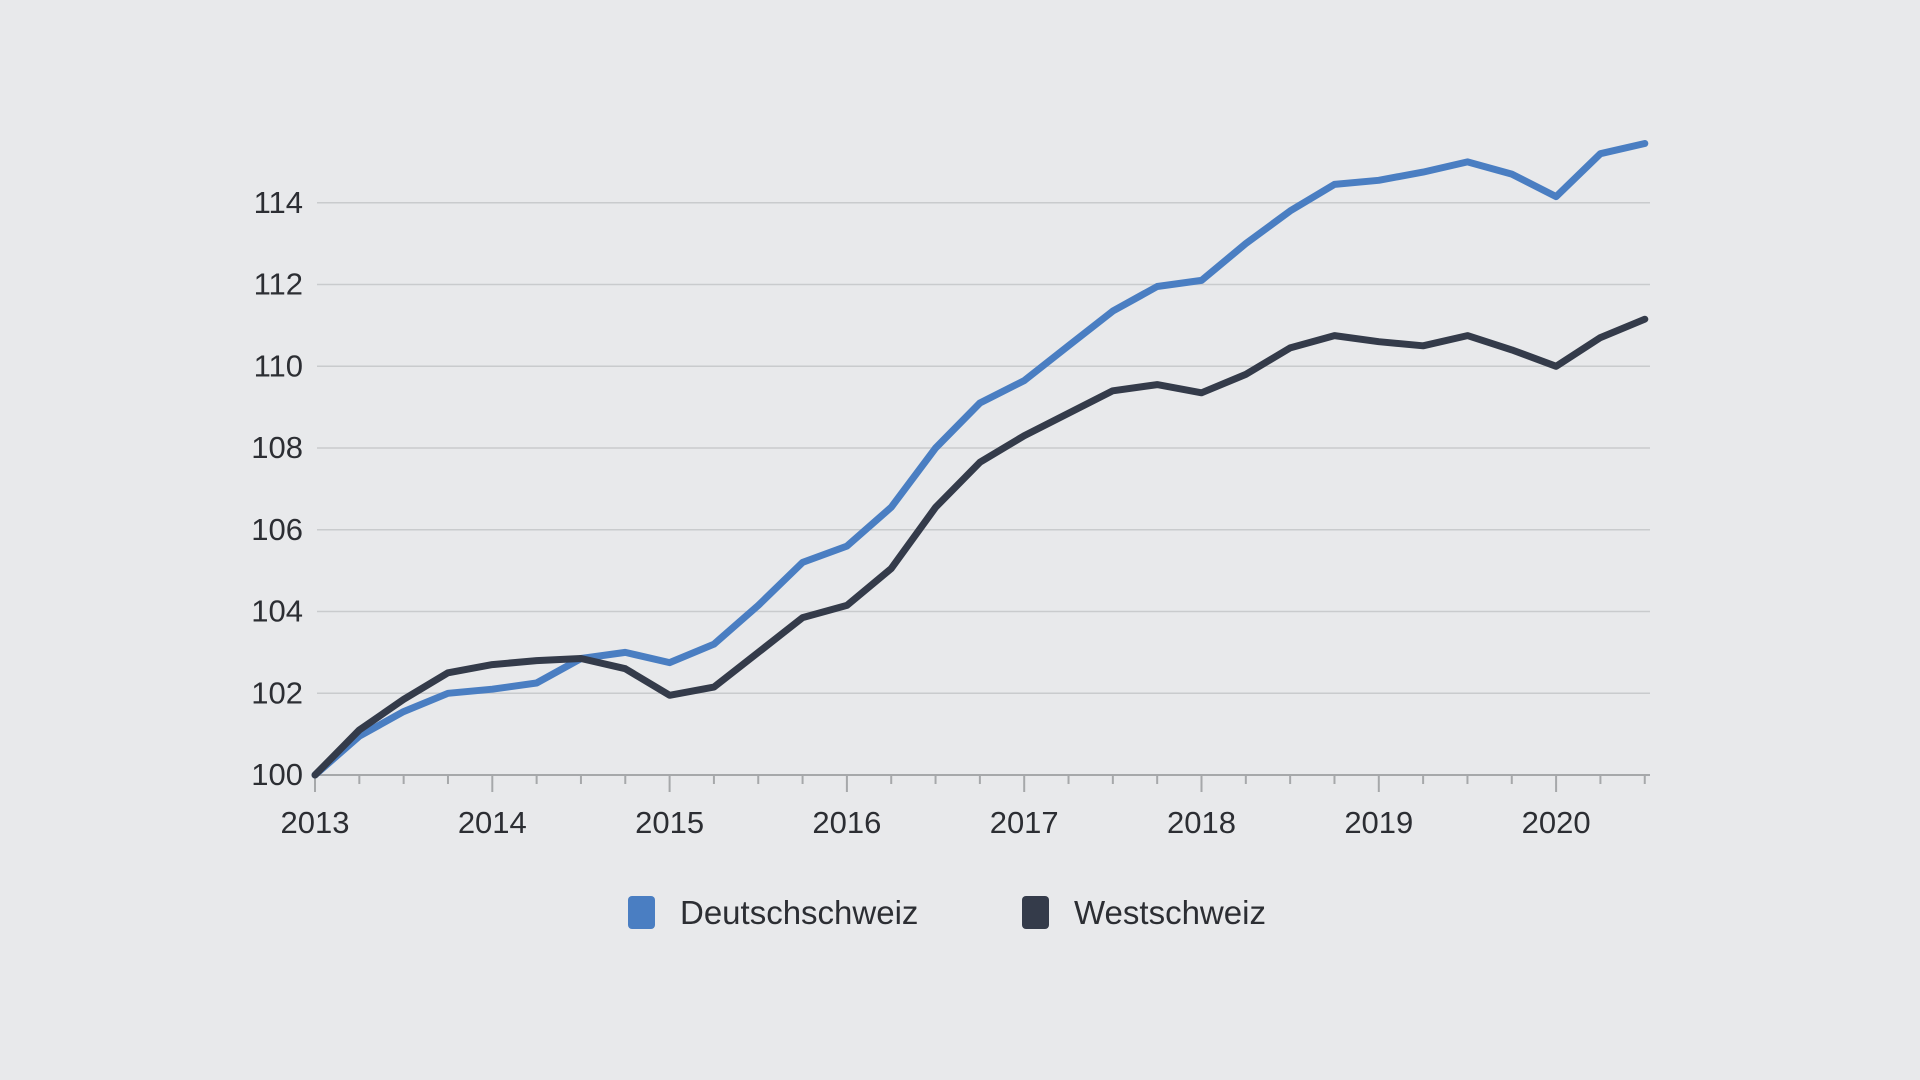  What do you see at coordinates (277, 447) in the screenshot?
I see `y-tick-label: 108` at bounding box center [277, 447].